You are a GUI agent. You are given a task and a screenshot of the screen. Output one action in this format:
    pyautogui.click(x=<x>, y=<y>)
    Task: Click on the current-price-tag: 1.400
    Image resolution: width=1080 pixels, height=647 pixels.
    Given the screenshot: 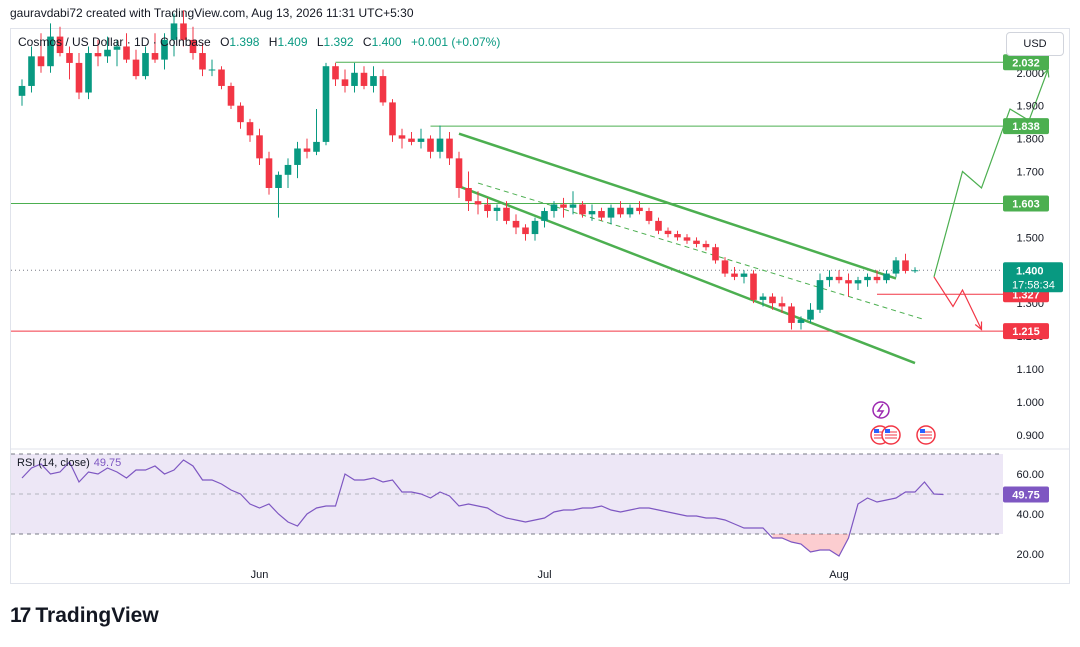 What is the action you would take?
    pyautogui.click(x=1030, y=271)
    